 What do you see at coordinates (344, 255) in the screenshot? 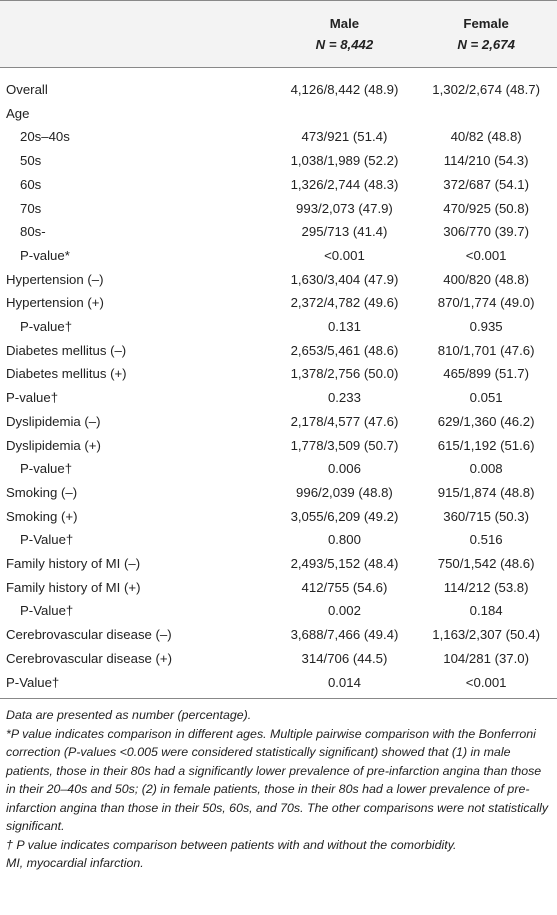
I see `male-cell: <0.001` at bounding box center [344, 255].